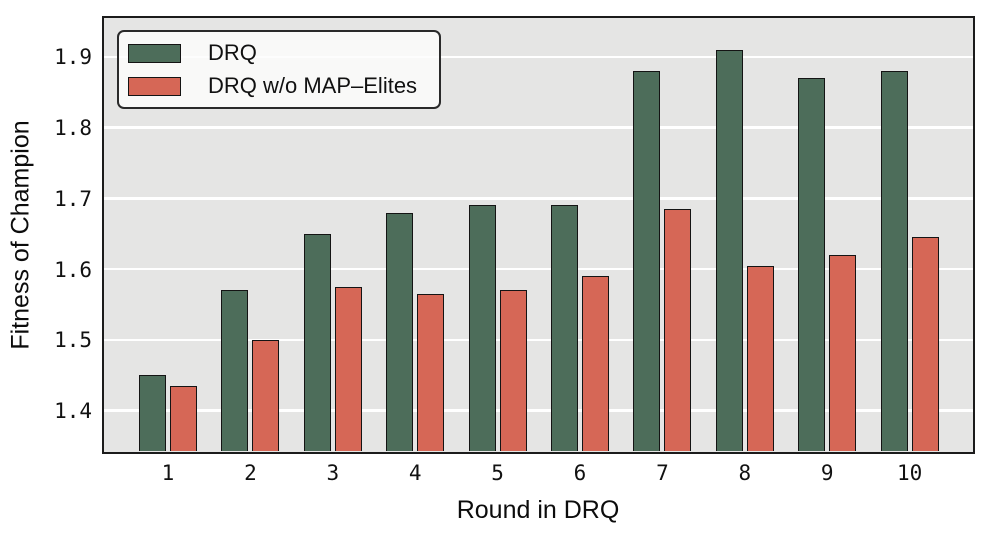  I want to click on gridline-1.6, so click(538, 269).